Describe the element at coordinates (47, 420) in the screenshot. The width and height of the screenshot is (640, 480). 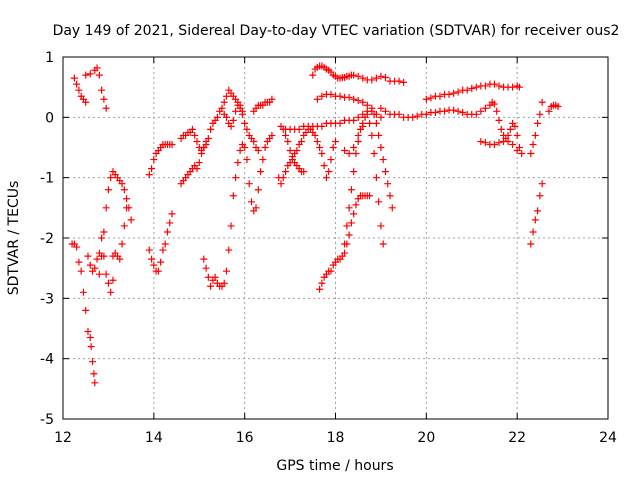
I see `y-tick-label: -5` at that location.